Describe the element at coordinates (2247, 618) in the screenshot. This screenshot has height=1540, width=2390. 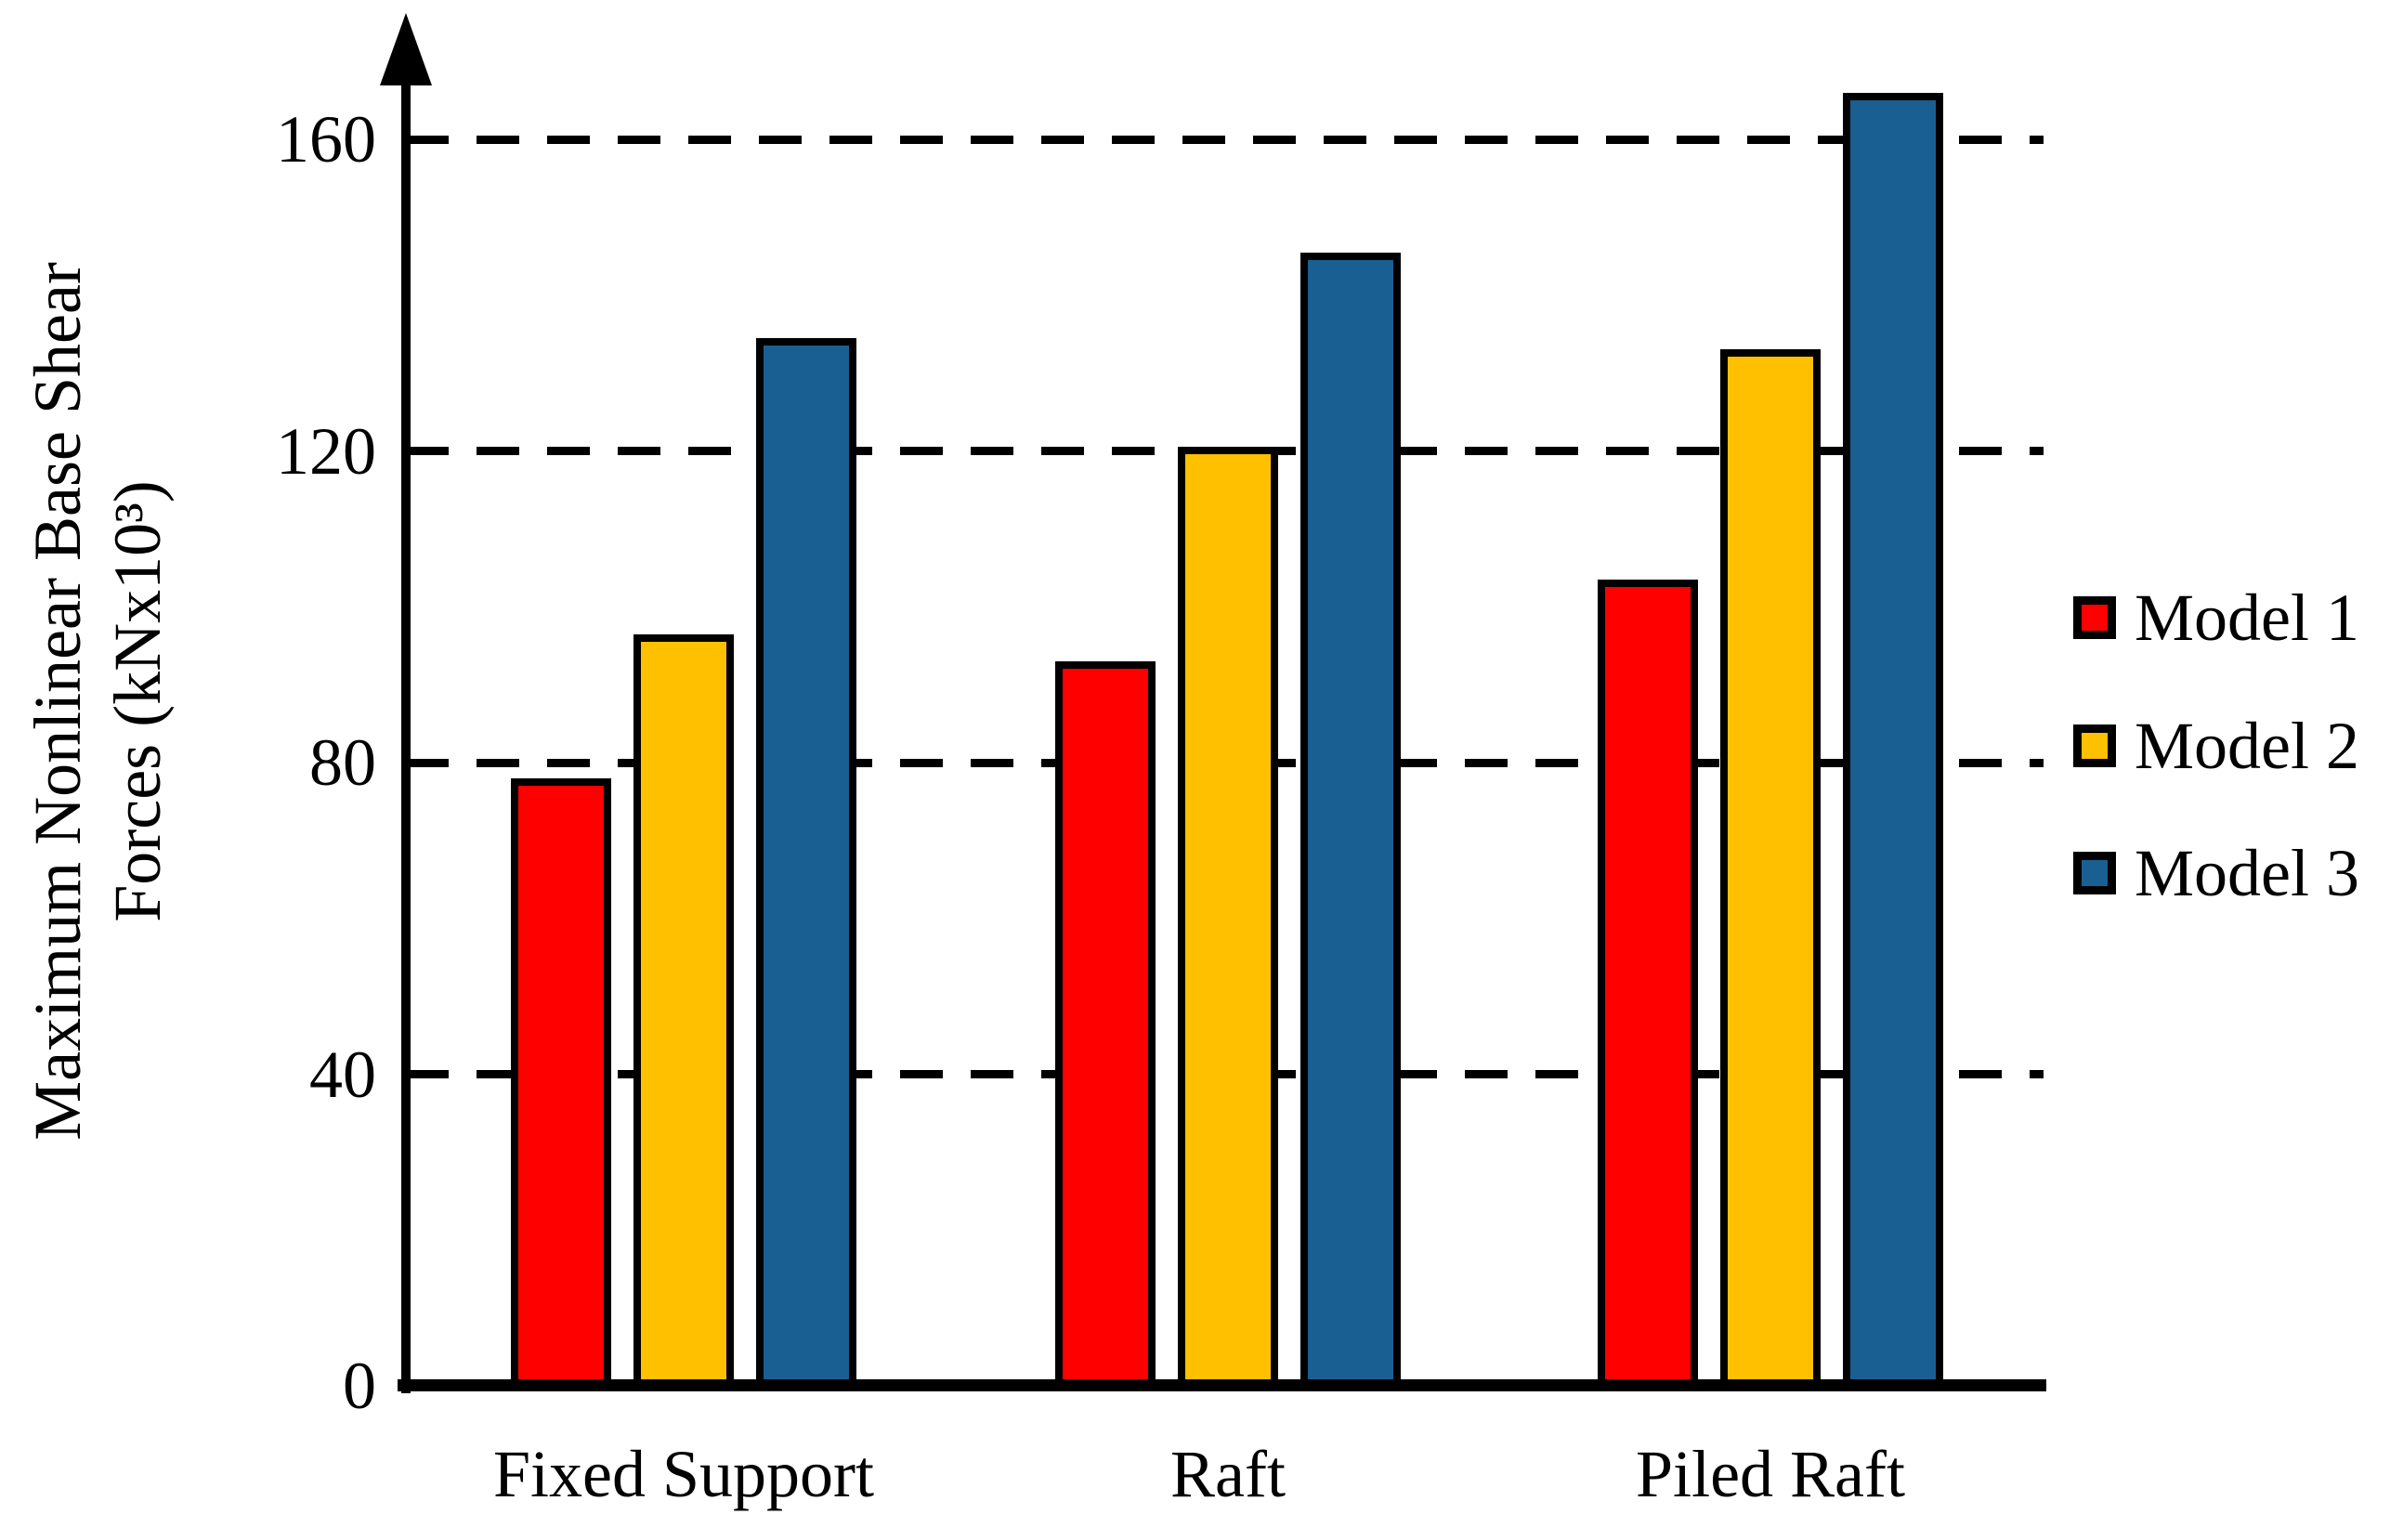
I see `legend-label-model-1: Model 1` at that location.